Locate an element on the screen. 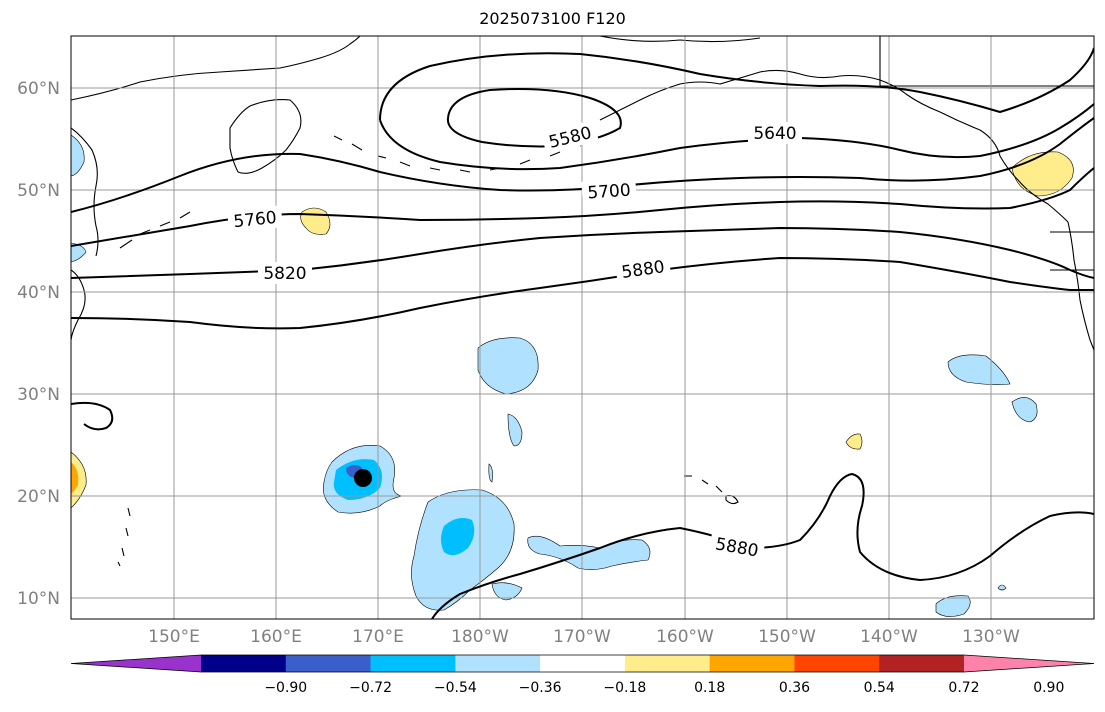 The image size is (1105, 712). colorbar-tick-label: −0.54 is located at coordinates (455, 688).